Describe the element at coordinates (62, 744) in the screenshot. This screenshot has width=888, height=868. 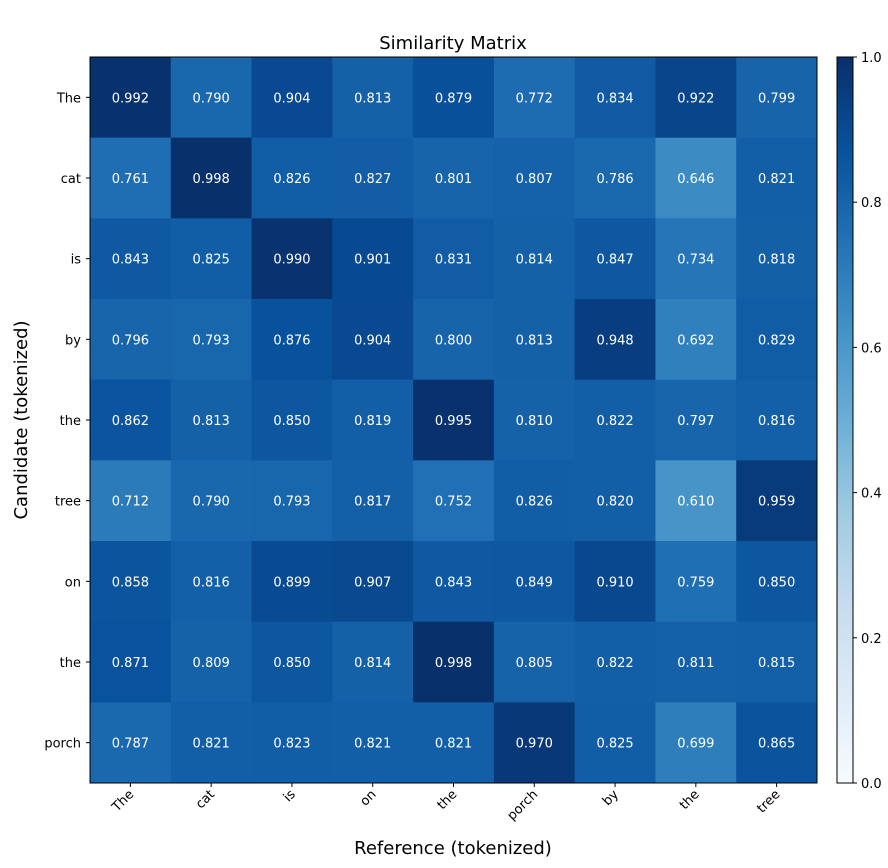
I see `y-tick-label: porch` at that location.